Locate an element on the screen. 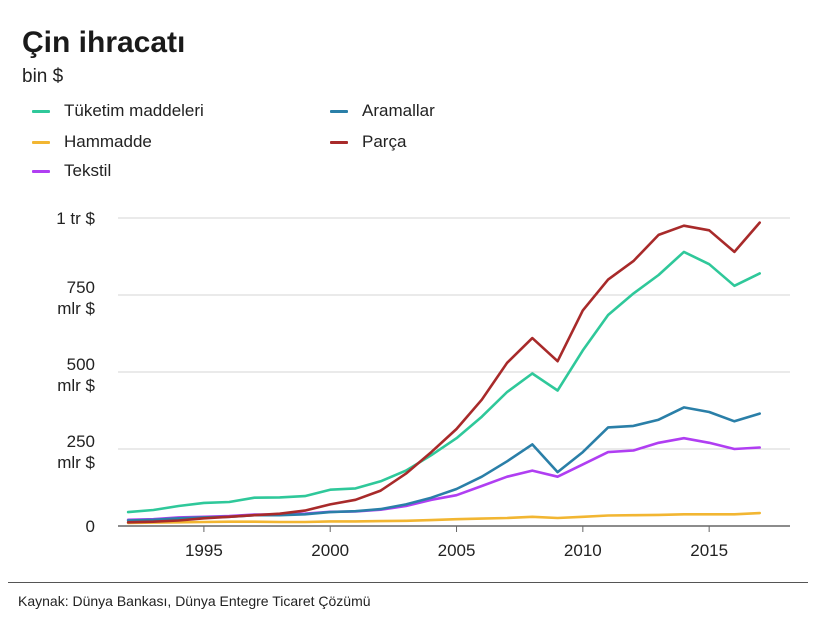  x-tick-label: 2010 is located at coordinates (583, 550).